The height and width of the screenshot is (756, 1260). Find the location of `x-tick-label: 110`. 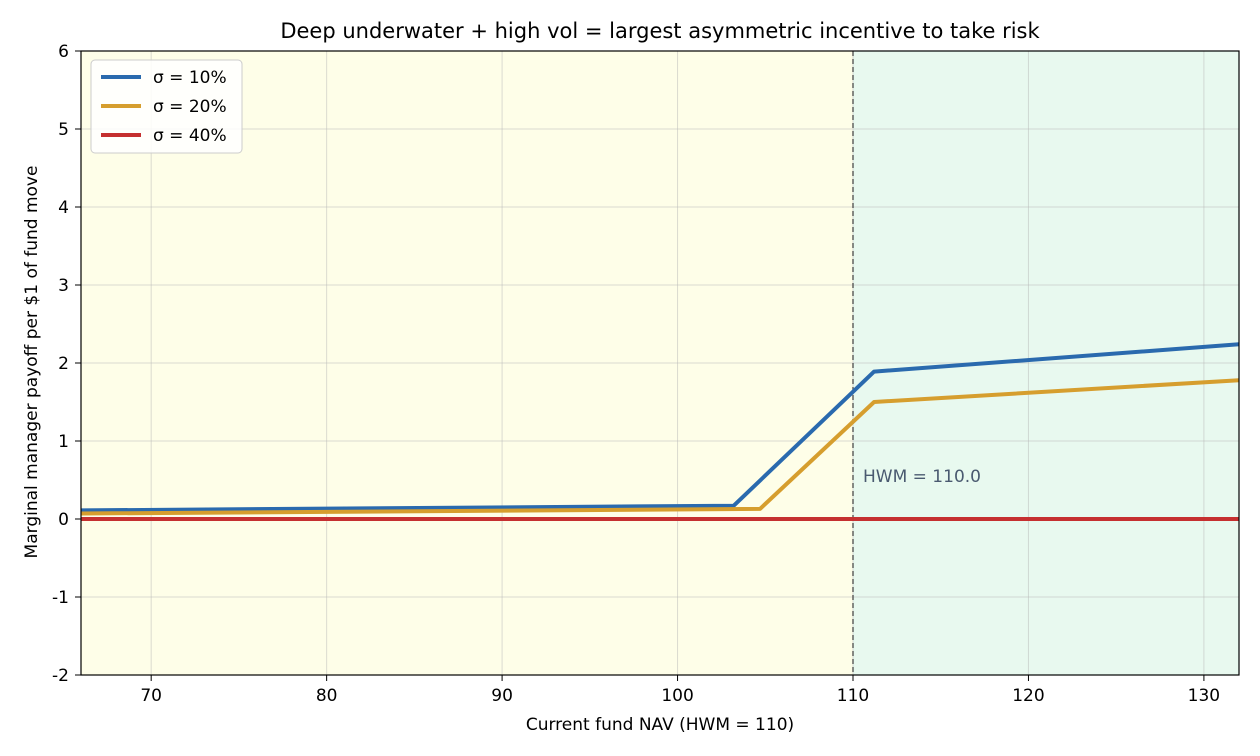

x-tick-label: 110 is located at coordinates (853, 696).